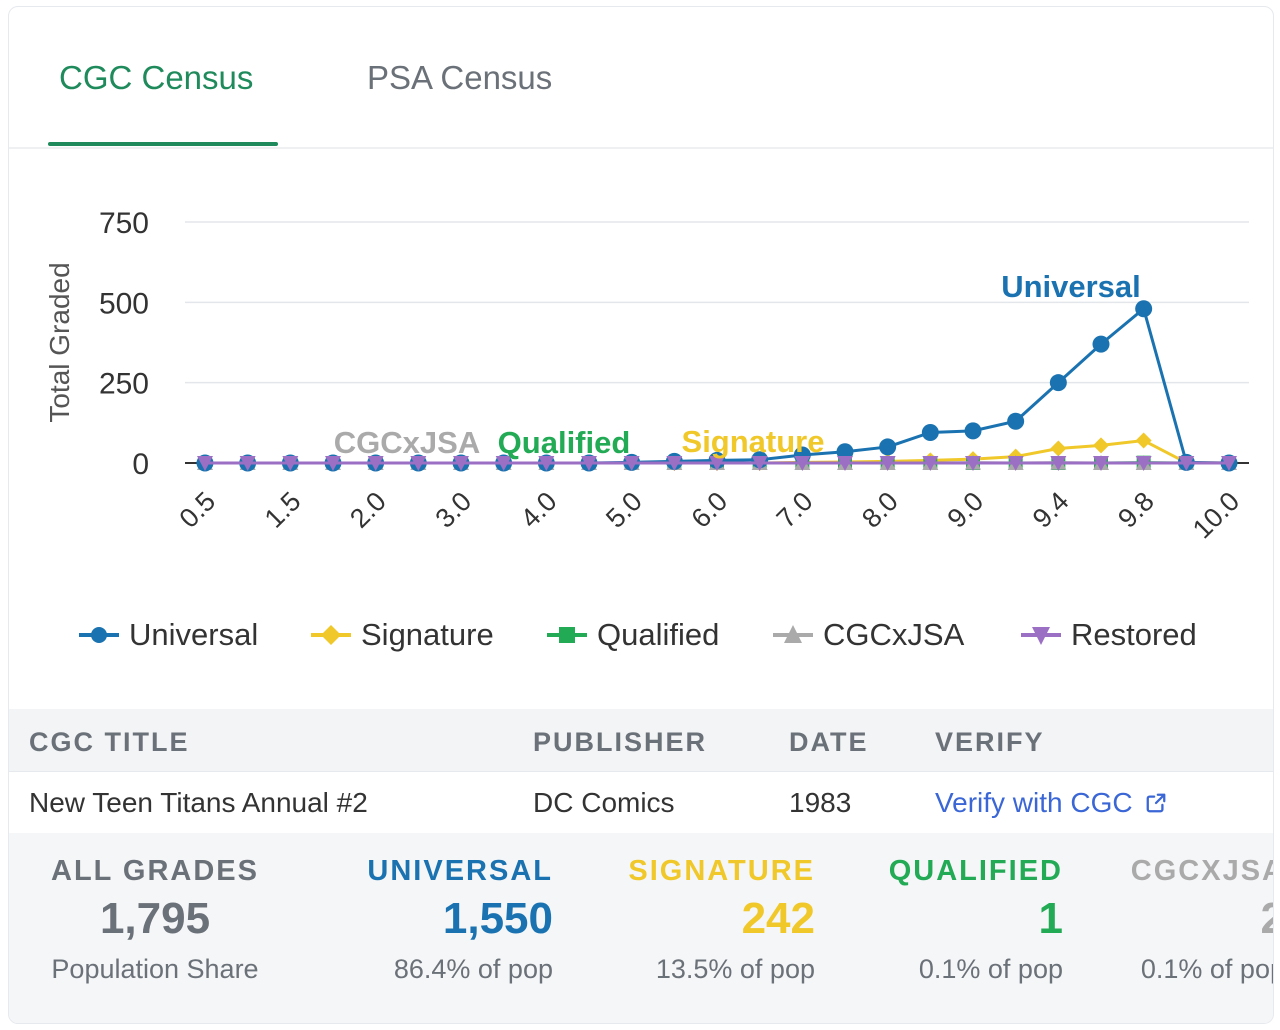 The height and width of the screenshot is (1030, 1280). Describe the element at coordinates (1202, 871) in the screenshot. I see `stat-label: CGCXJSA` at that location.